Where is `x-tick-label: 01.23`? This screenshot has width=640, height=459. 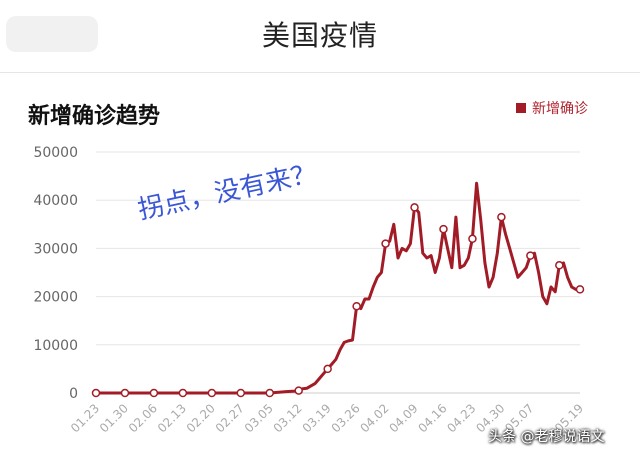 x-tick-label: 01.23 is located at coordinates (85, 418).